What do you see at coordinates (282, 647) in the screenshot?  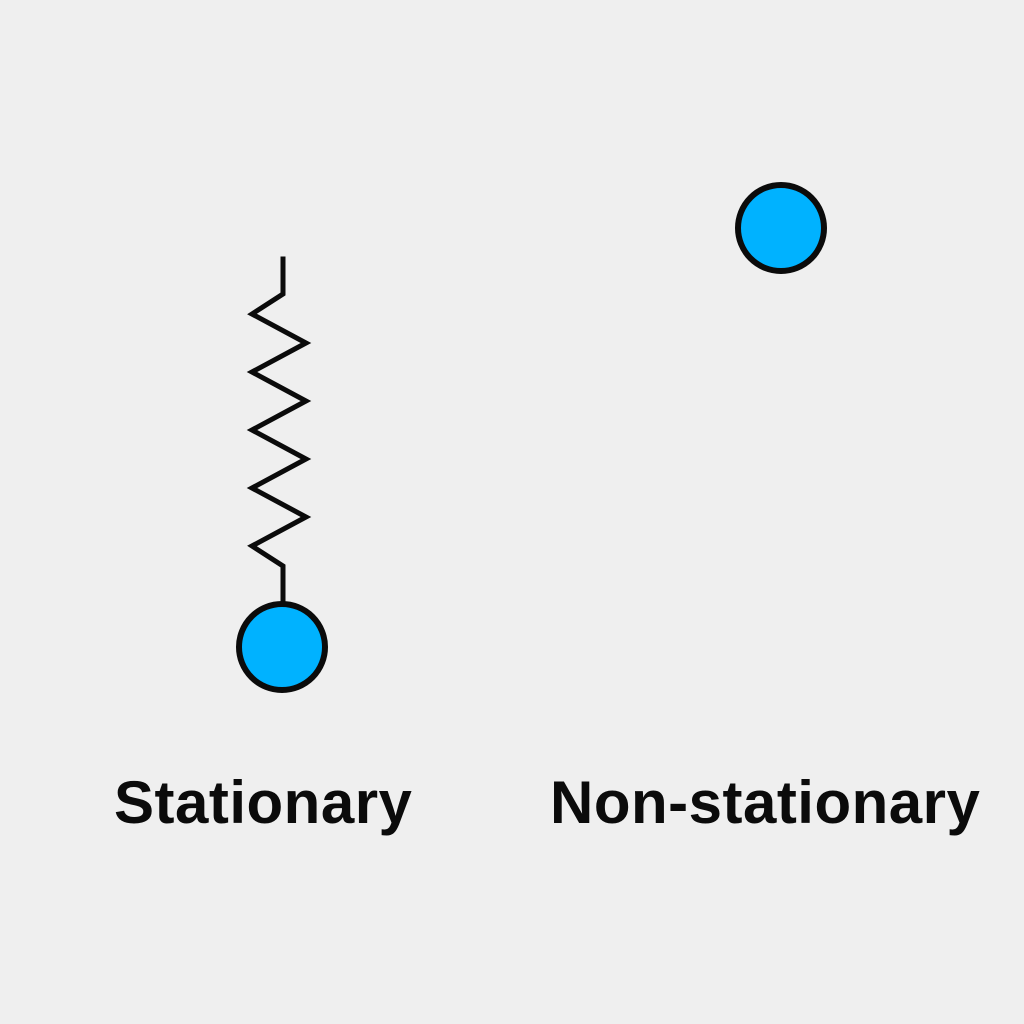 I see `ball-icon` at bounding box center [282, 647].